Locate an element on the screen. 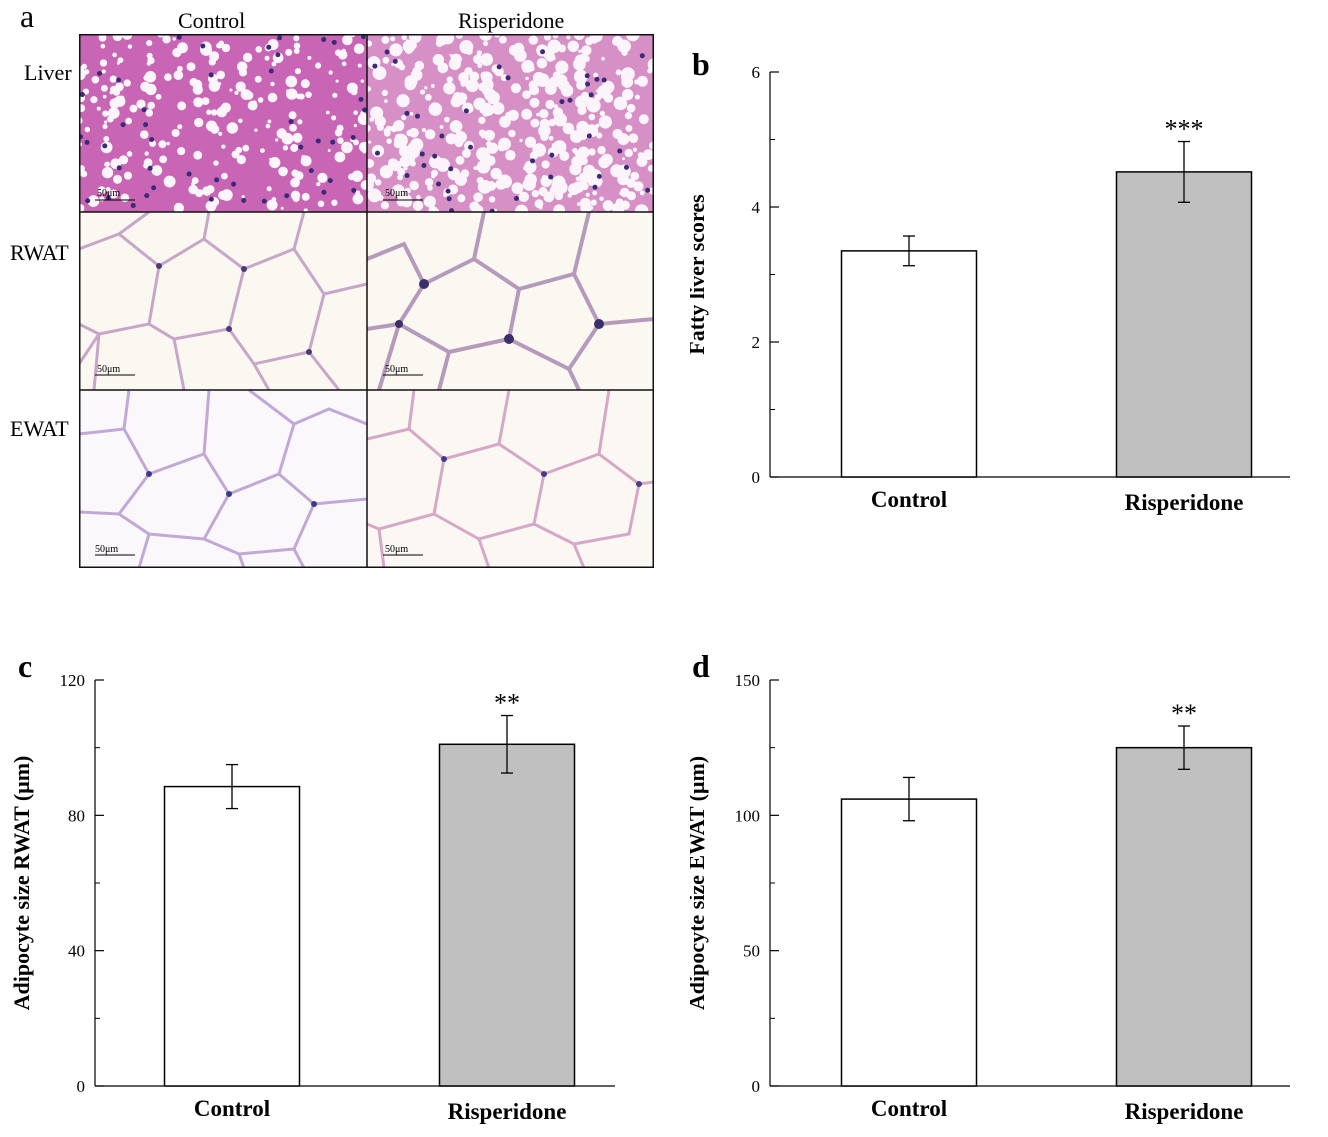 This screenshot has height=1137, width=1328. y-tick-label: 2 is located at coordinates (756, 342).